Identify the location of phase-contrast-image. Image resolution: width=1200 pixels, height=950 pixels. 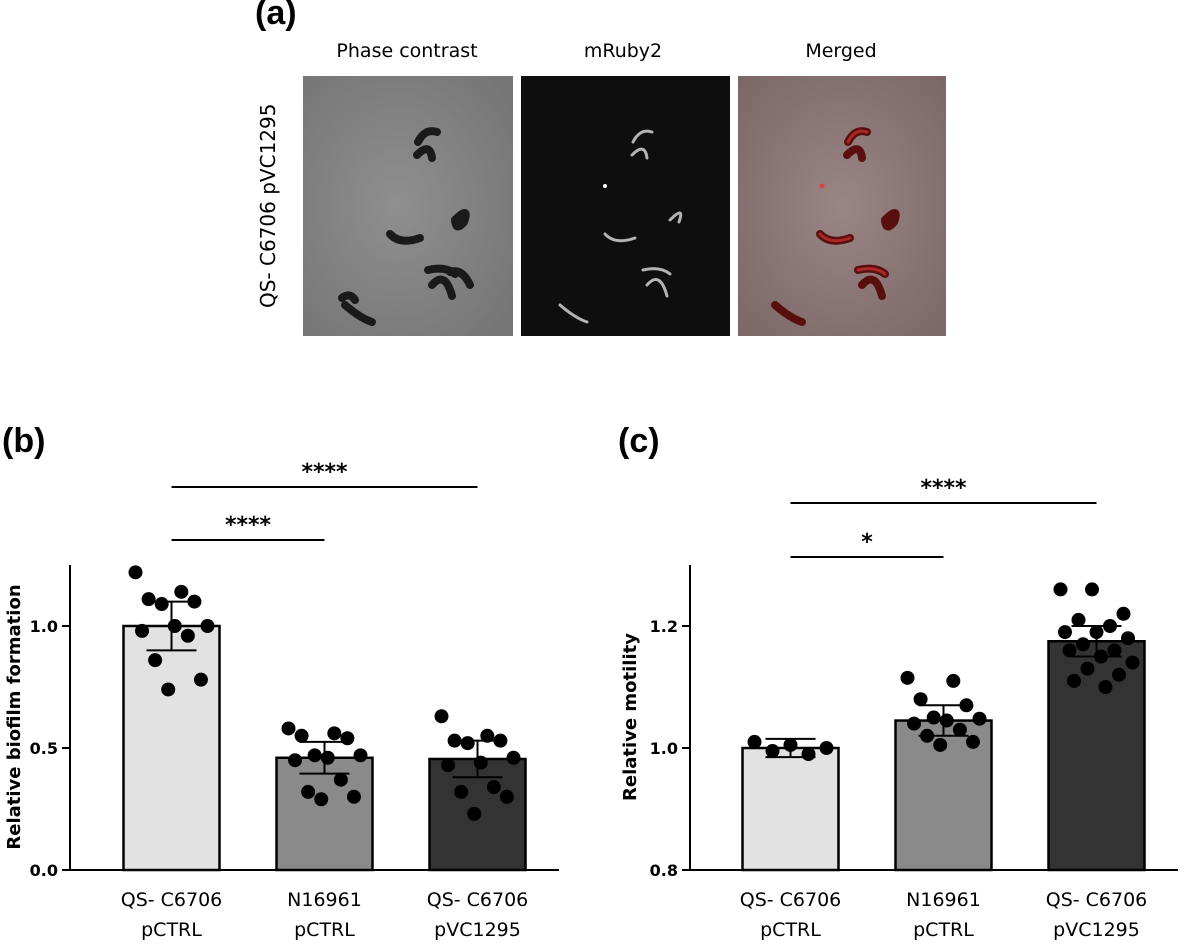
(408, 206).